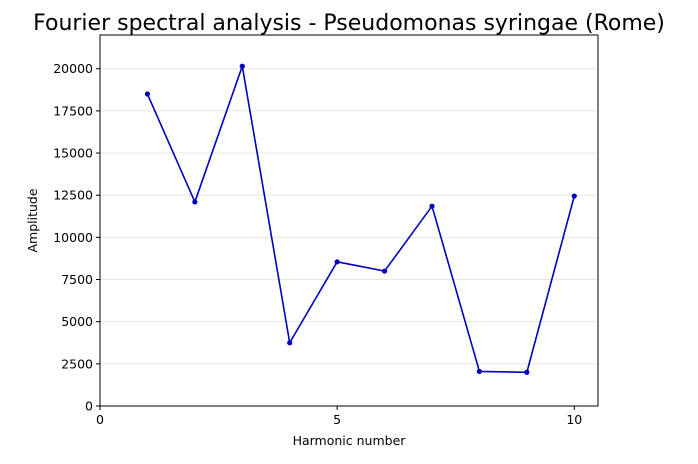 The width and height of the screenshot is (698, 464). Describe the element at coordinates (337, 419) in the screenshot. I see `x-tick-label: 5` at that location.